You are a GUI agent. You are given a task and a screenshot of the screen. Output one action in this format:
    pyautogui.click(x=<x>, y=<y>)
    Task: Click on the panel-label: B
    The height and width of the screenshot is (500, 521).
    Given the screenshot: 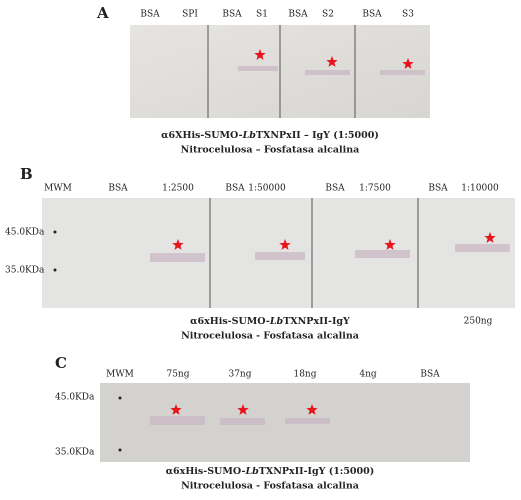 What is the action you would take?
    pyautogui.click(x=26, y=174)
    